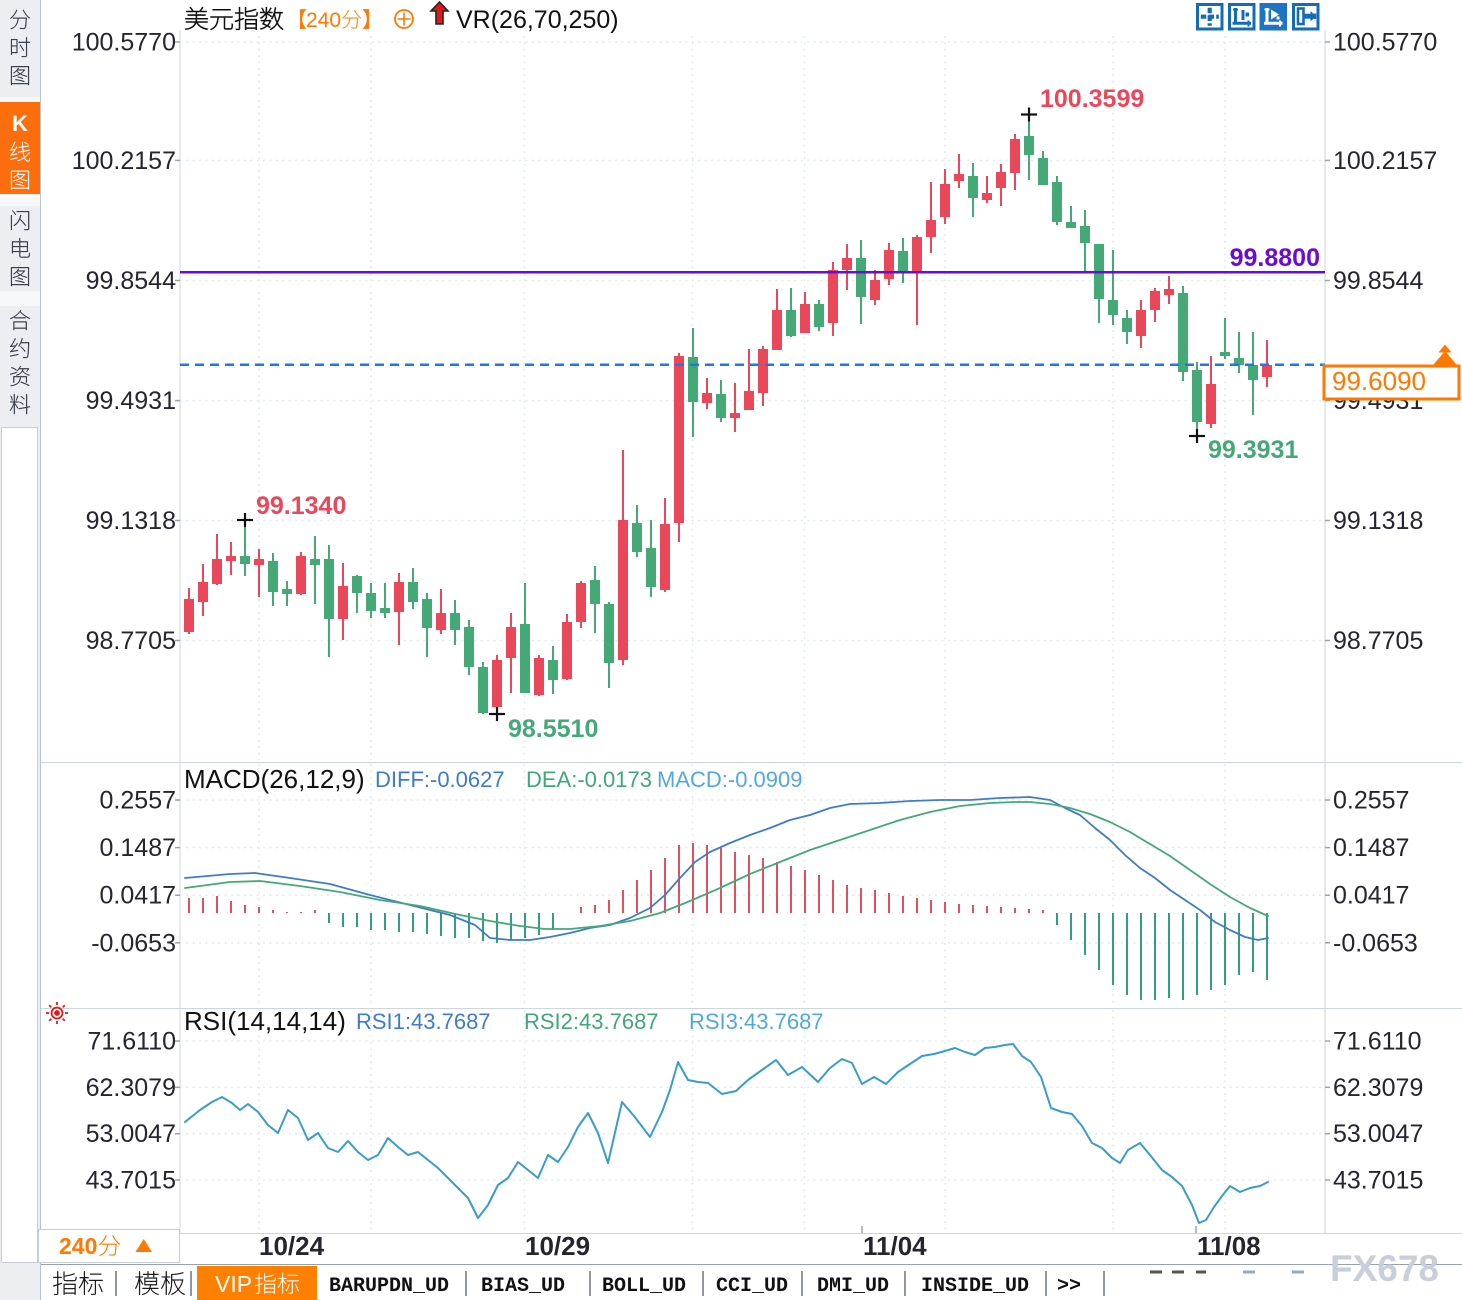 Image resolution: width=1462 pixels, height=1300 pixels. I want to click on svg-text: MACD(26,12,9), so click(274, 779).